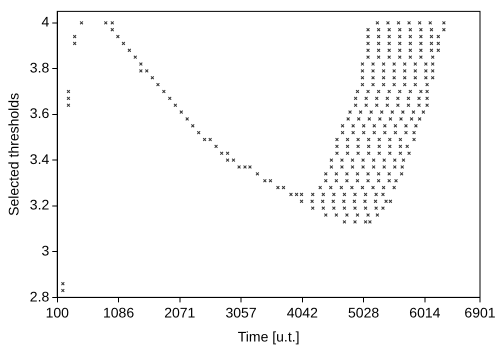  I want to click on y-tick-label: 3.2, so click(40, 204).